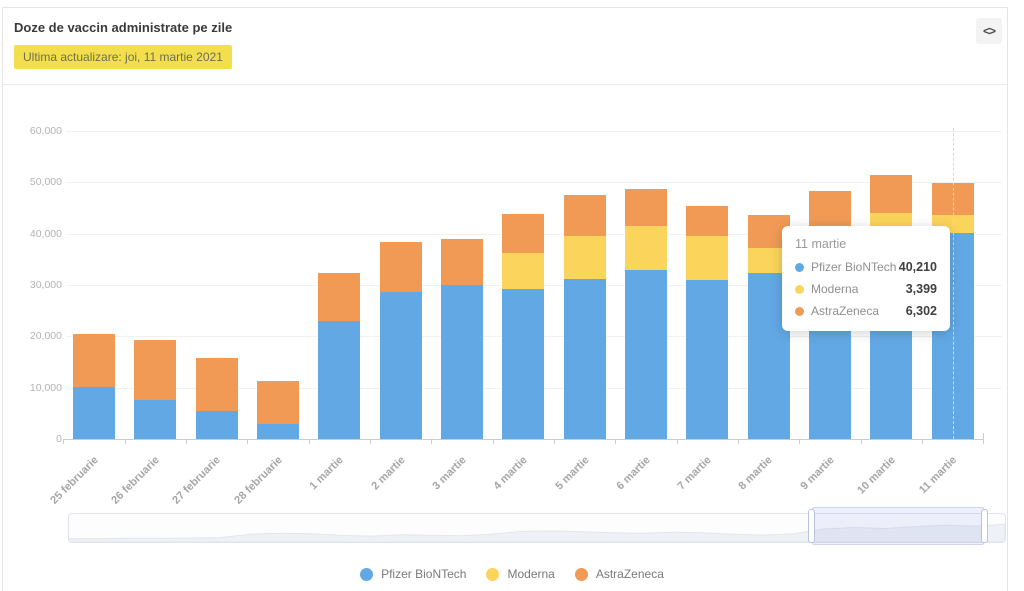 This screenshot has height=591, width=1024. I want to click on bar-2-martie, so click(400, 340).